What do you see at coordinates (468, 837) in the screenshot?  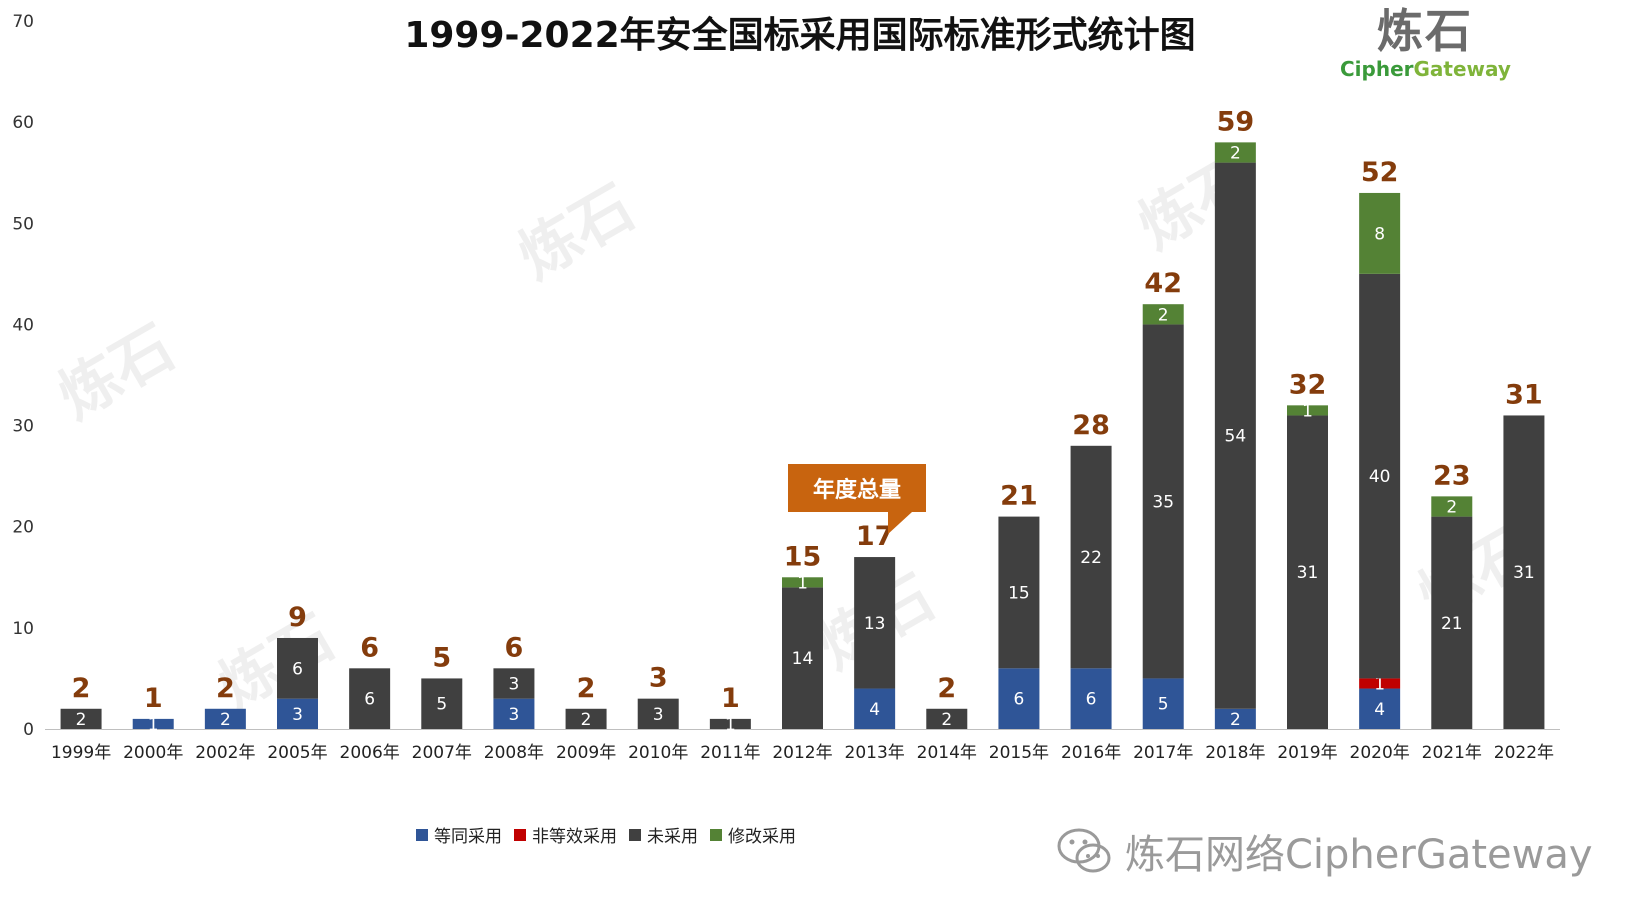 I see `legend-label: 等同采用` at bounding box center [468, 837].